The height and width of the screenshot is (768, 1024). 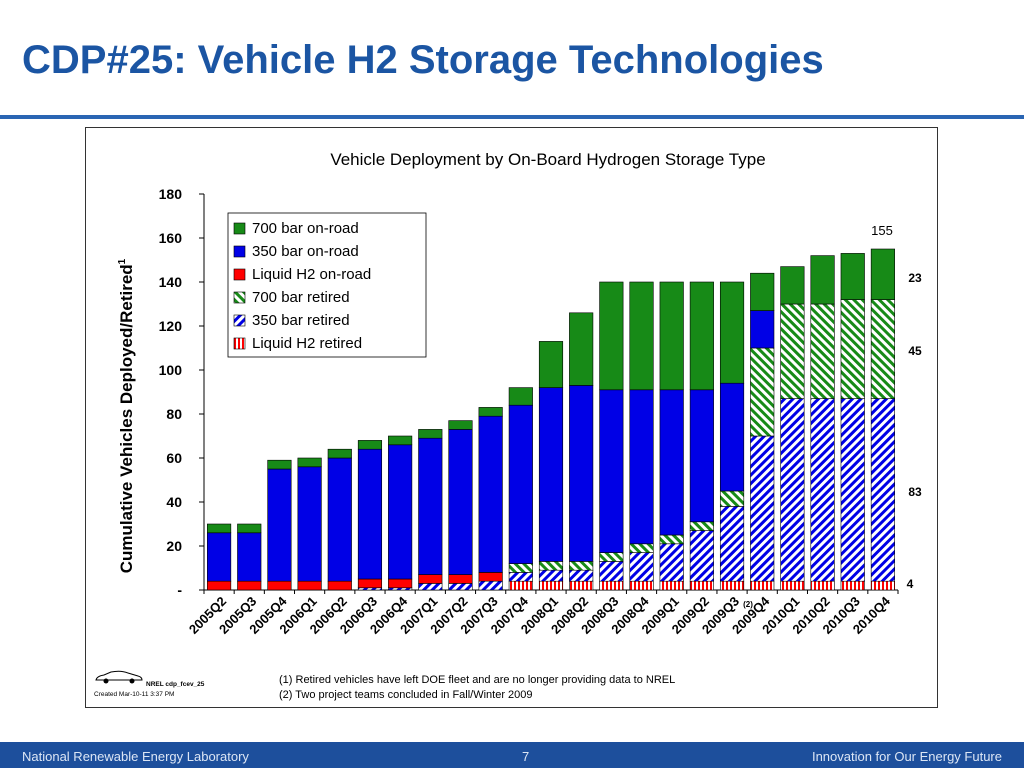 I want to click on y-tick-label: 100, so click(x=171, y=370).